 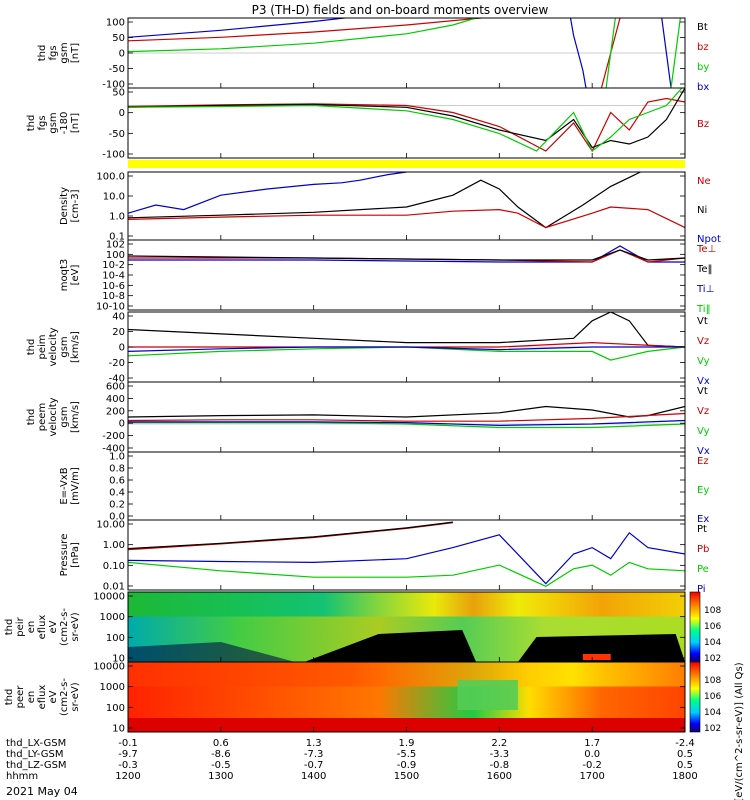 What do you see at coordinates (36, 743) in the screenshot?
I see `x-axis-row-label: thd_LX-GSM` at bounding box center [36, 743].